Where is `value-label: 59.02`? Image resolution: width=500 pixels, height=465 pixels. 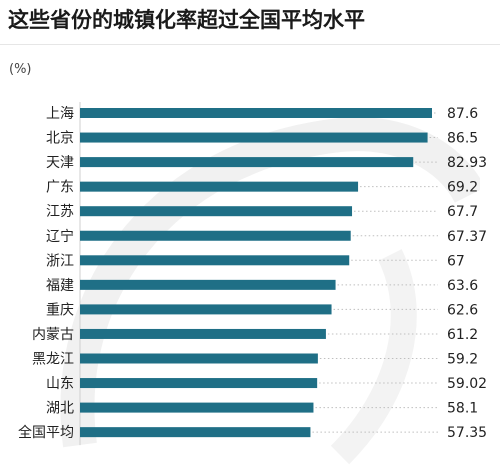
value-label: 59.02 is located at coordinates (467, 384).